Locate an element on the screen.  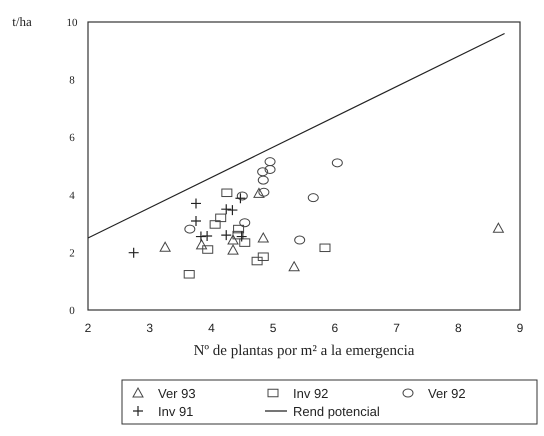
x-tick-label: 2 is located at coordinates (88, 328).